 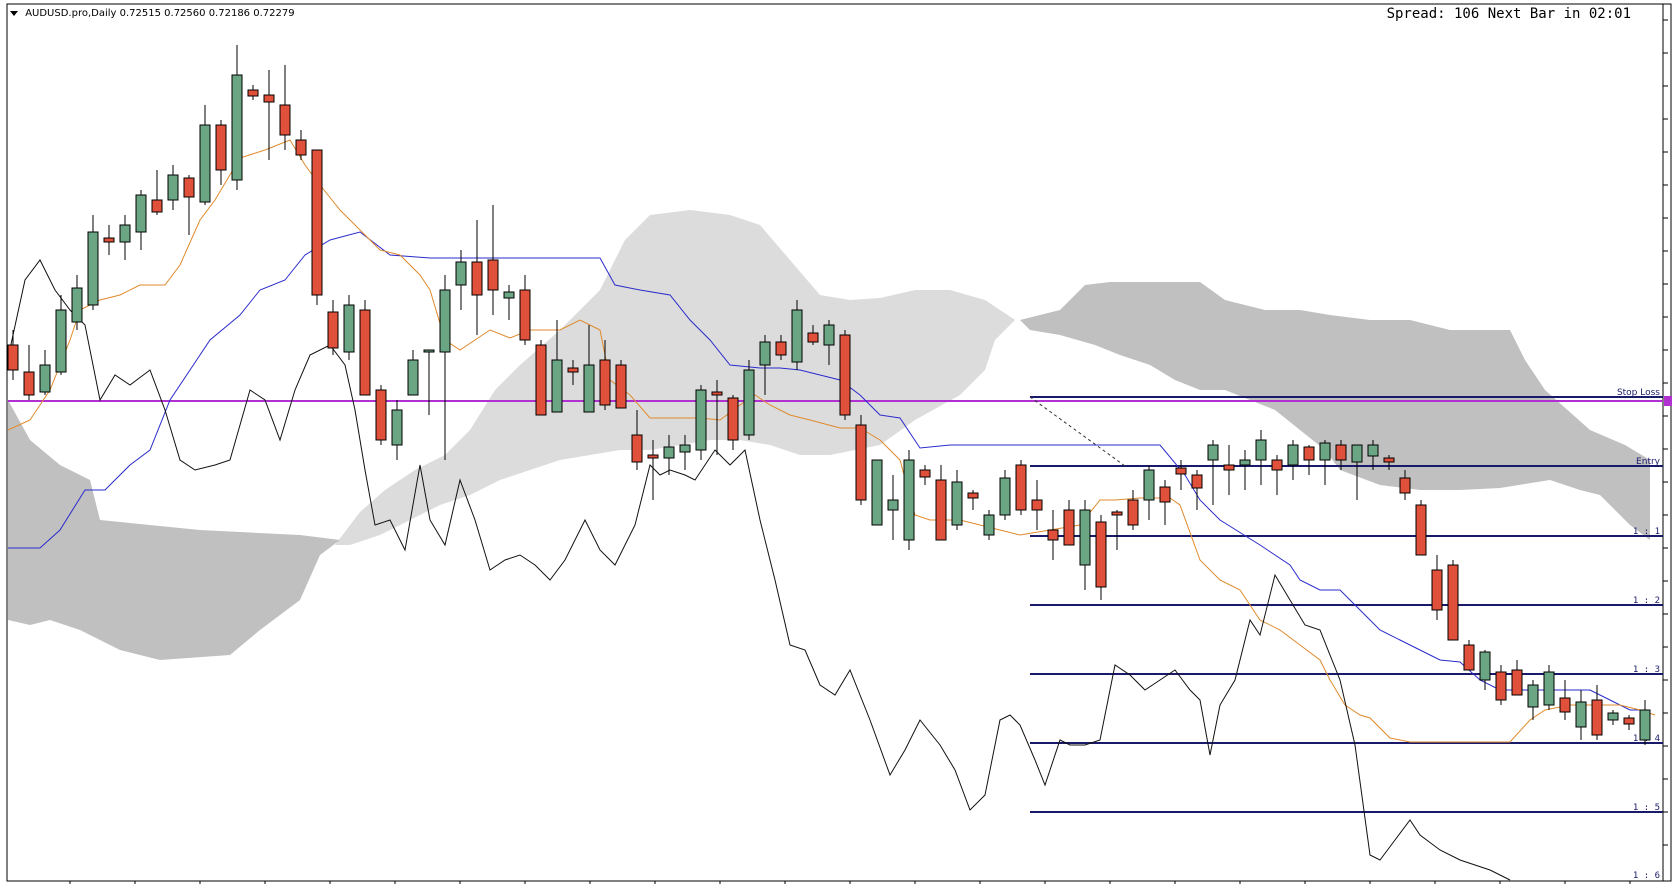 I want to click on chevron-down-icon, so click(x=14, y=13).